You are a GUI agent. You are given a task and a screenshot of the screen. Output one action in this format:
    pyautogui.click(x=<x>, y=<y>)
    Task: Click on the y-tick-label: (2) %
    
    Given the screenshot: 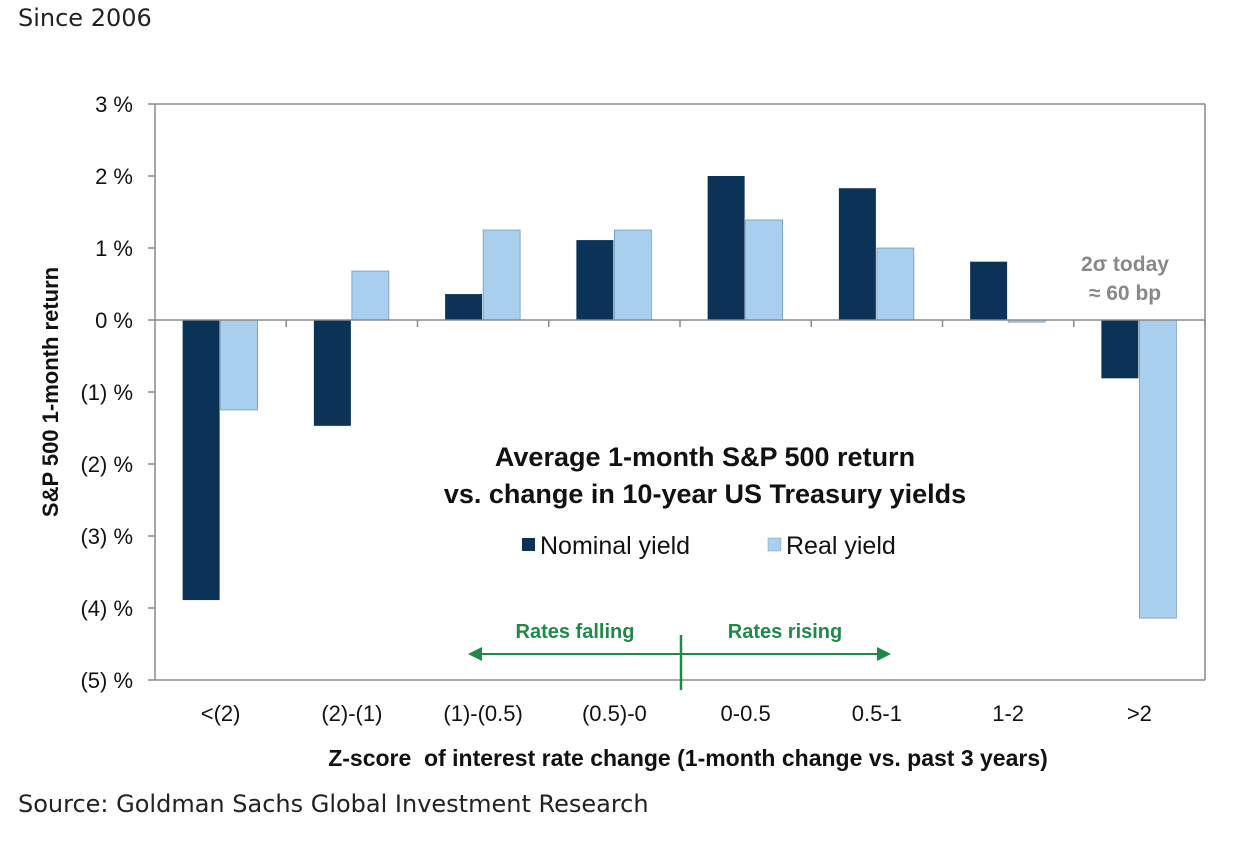 What is the action you would take?
    pyautogui.click(x=106, y=464)
    